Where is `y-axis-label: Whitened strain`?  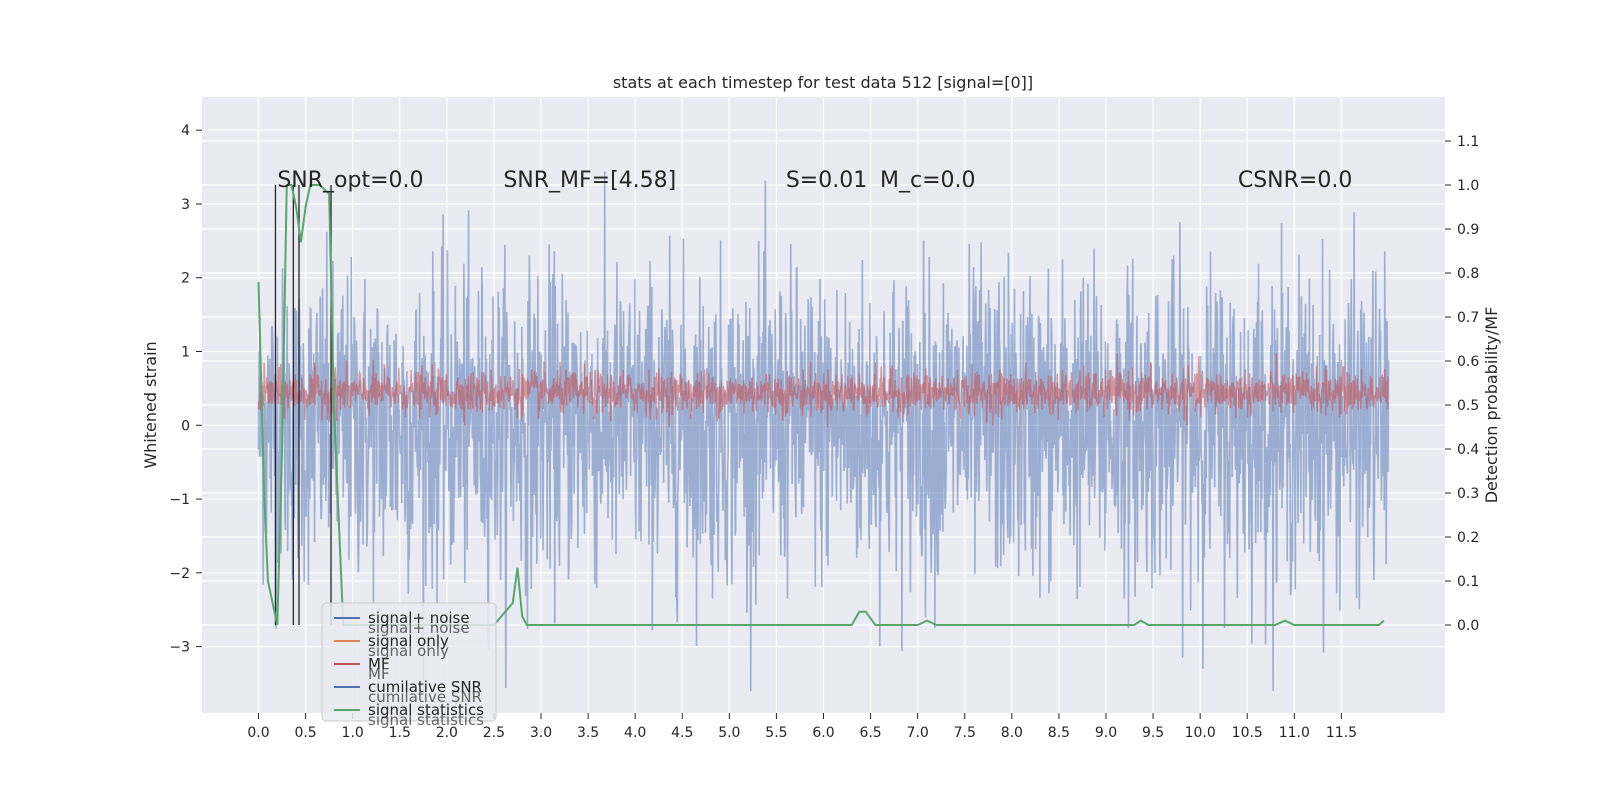 y-axis-label: Whitened strain is located at coordinates (150, 404).